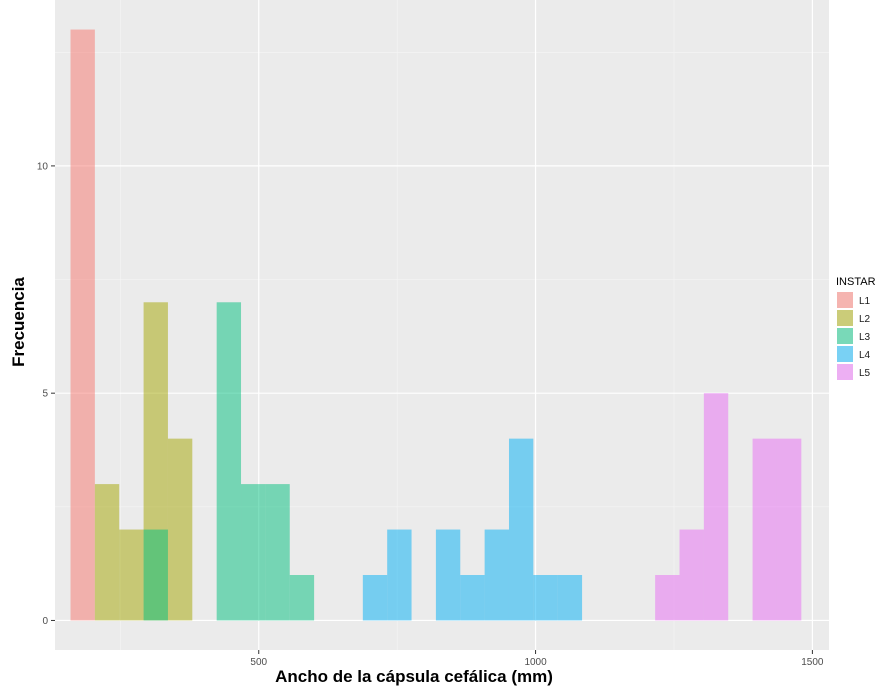 This screenshot has height=696, width=893. I want to click on y-tick-label: 10, so click(43, 166).